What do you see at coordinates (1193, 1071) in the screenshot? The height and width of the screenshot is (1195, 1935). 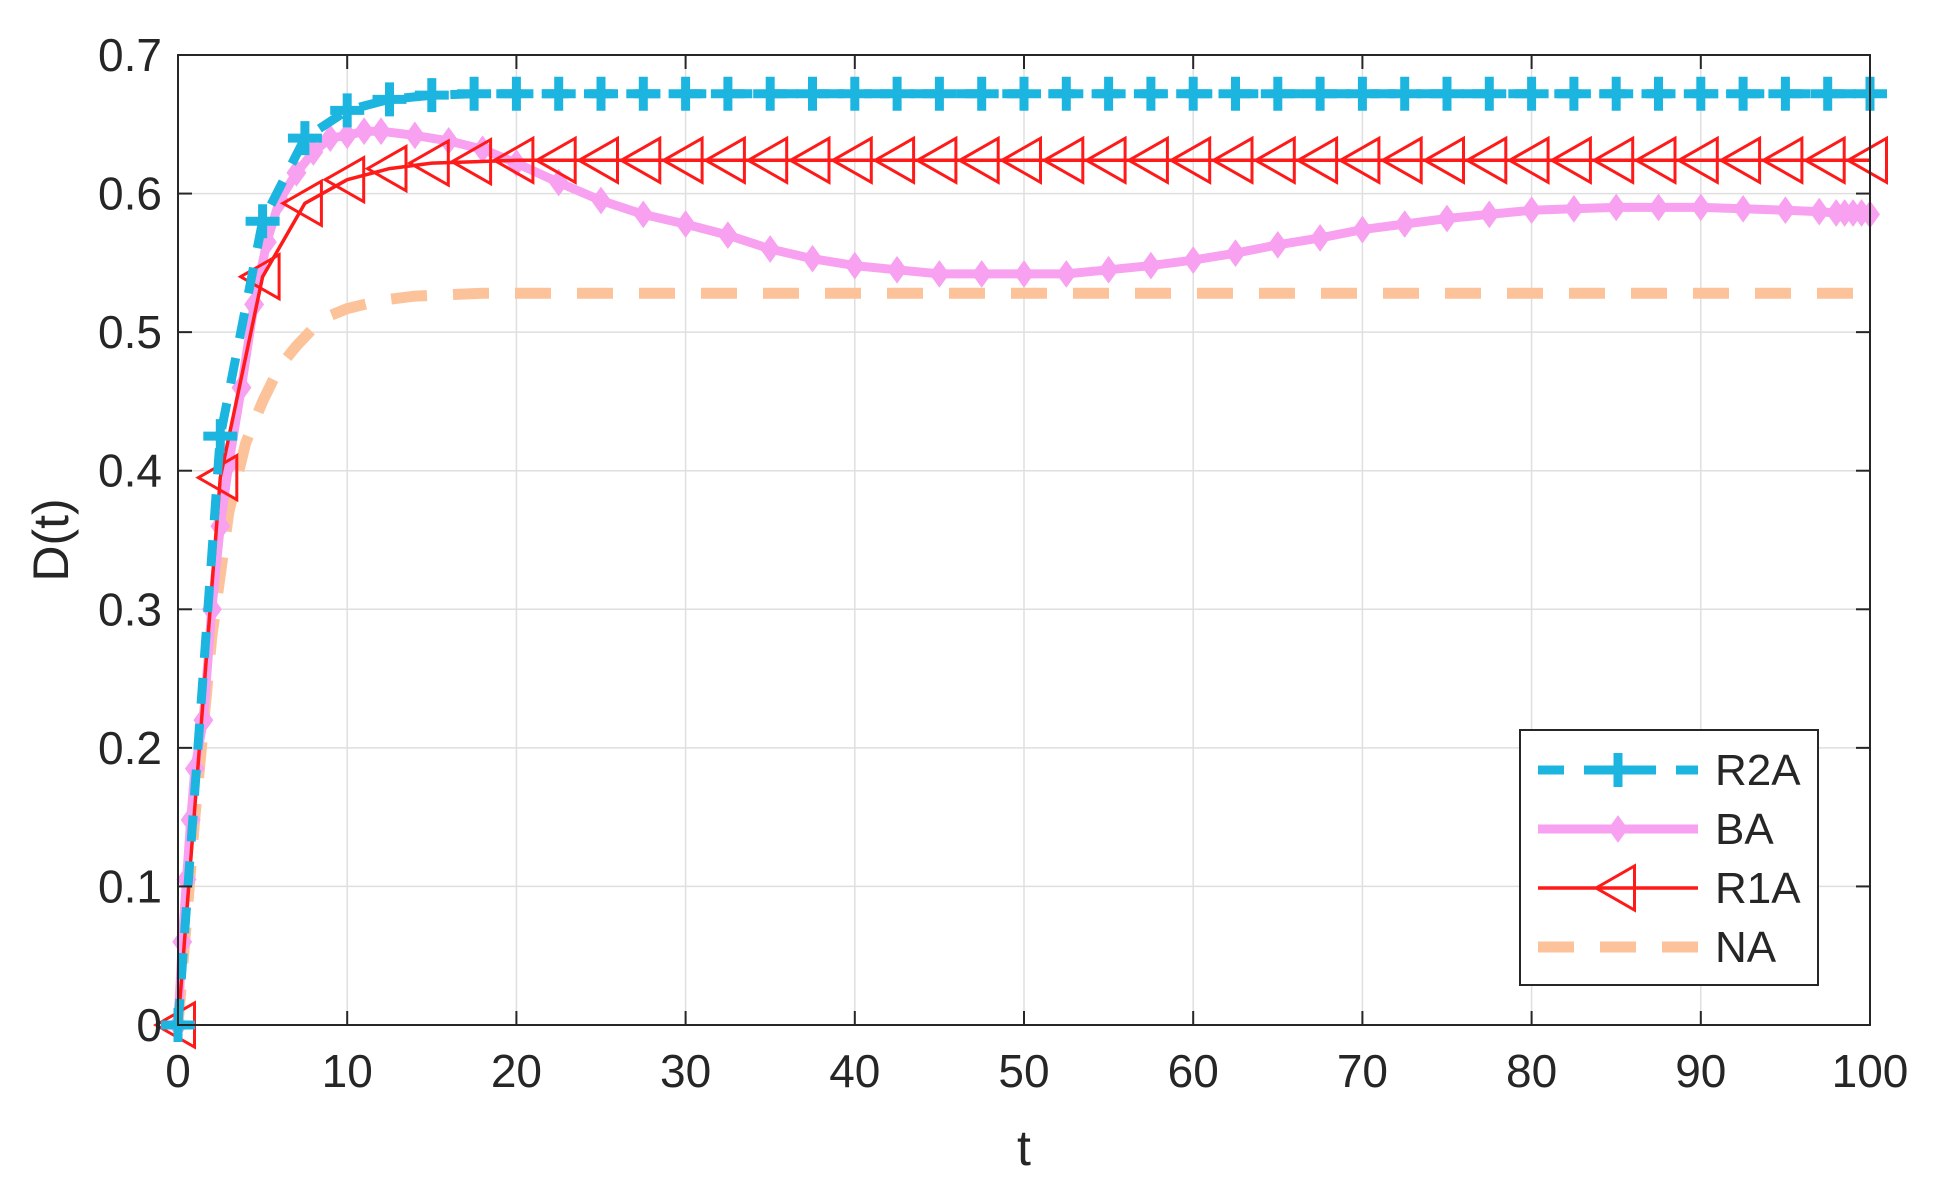 I see `x-tick-label: 60` at bounding box center [1193, 1071].